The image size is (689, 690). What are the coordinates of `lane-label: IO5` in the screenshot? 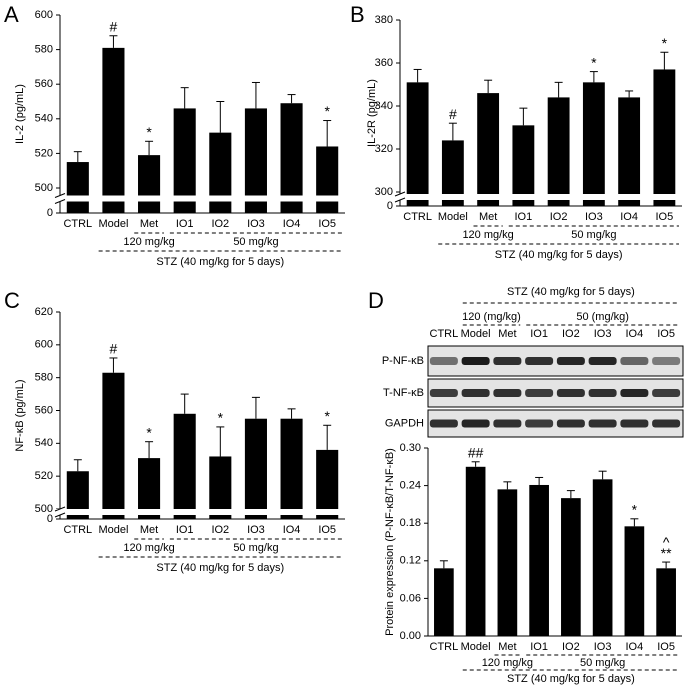 It's located at (666, 334).